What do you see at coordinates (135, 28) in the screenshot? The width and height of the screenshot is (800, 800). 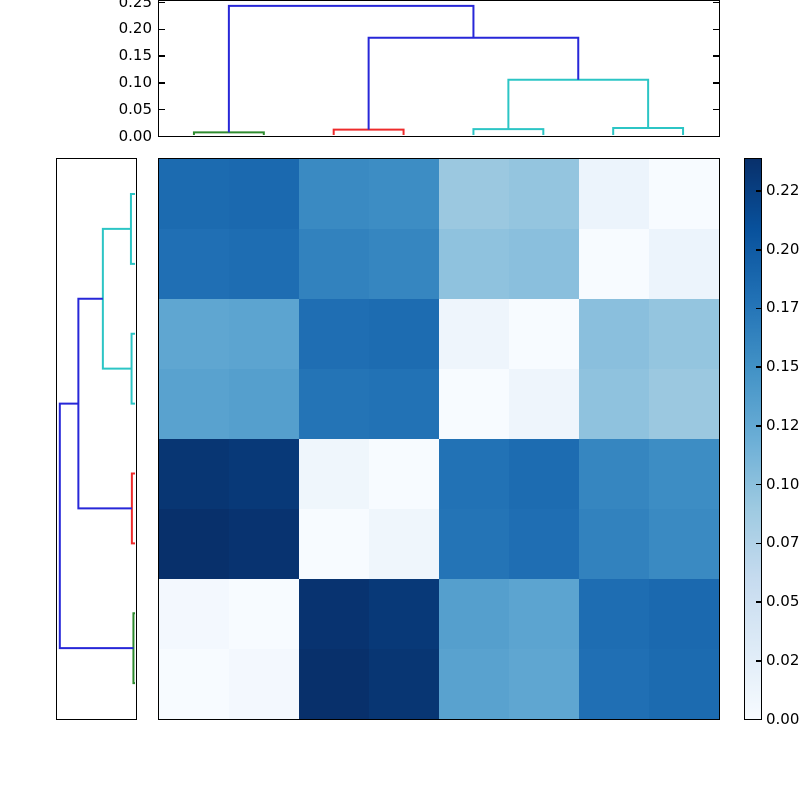 I see `ytick-label: 0.20` at bounding box center [135, 28].